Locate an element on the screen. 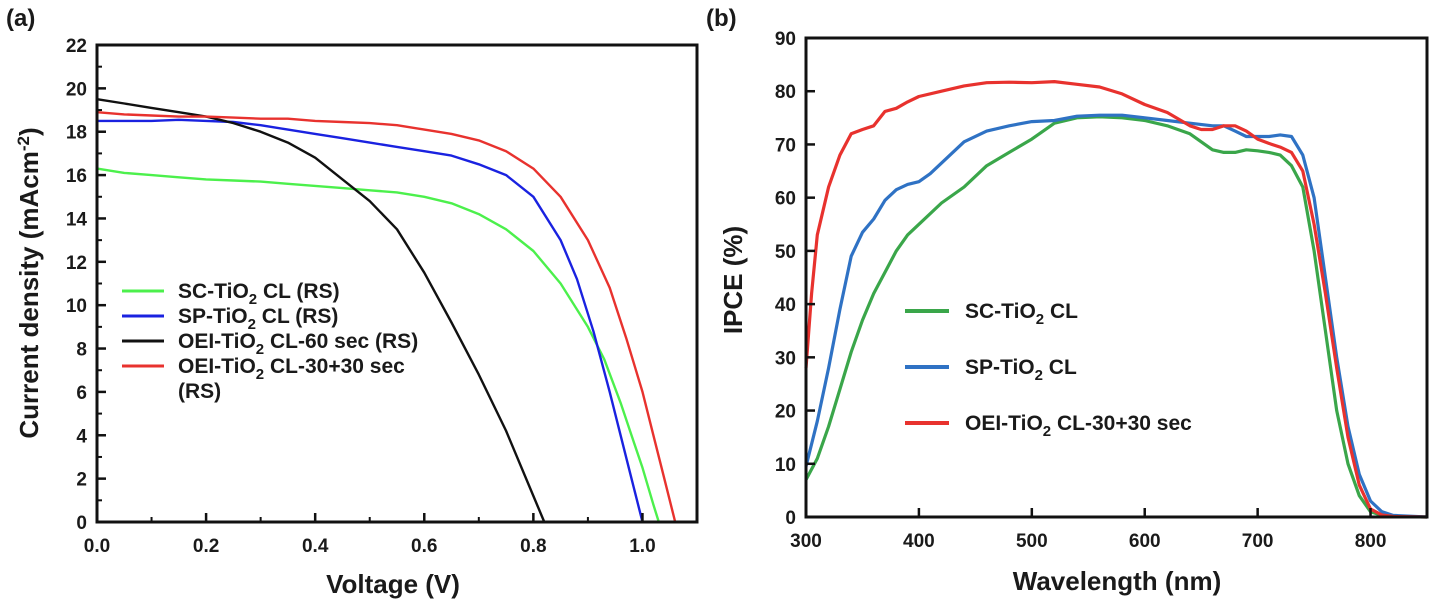  panel-a-label: (a) is located at coordinates (20, 18).